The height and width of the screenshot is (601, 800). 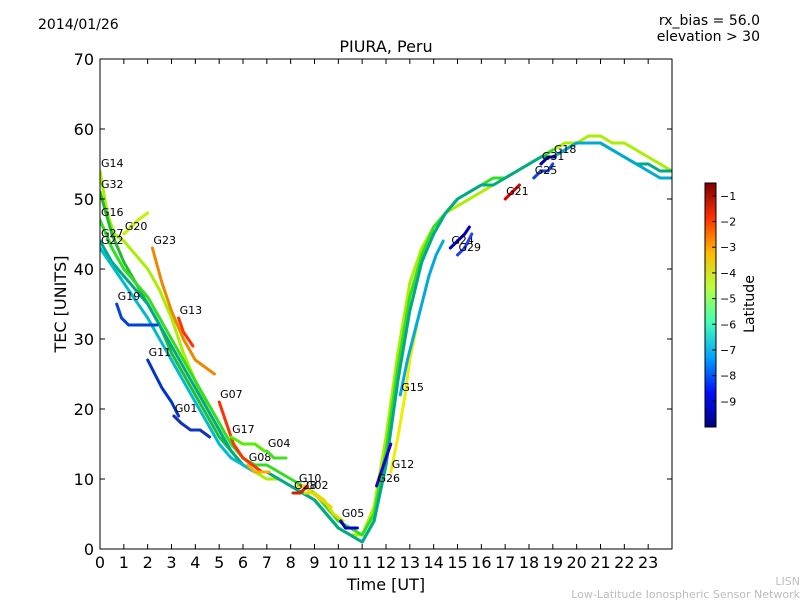 I want to click on colorbar-tick-label: −8, so click(x=728, y=376).